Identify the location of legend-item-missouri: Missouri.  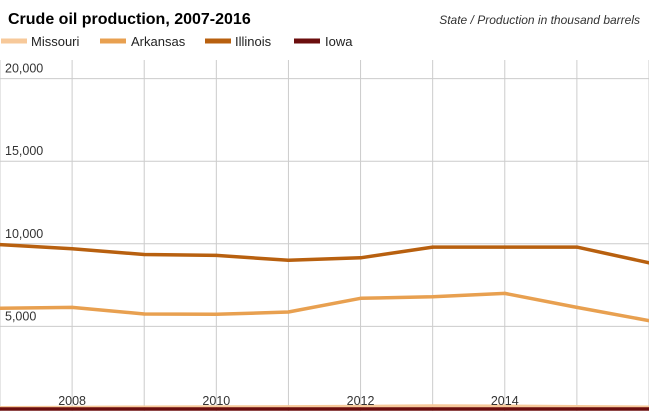
(40, 41).